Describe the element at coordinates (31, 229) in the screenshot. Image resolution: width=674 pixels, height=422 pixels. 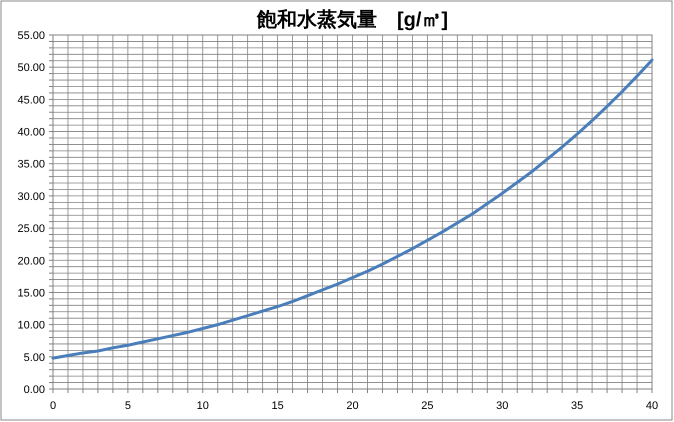
I see `y-tick-label: 25.00` at that location.